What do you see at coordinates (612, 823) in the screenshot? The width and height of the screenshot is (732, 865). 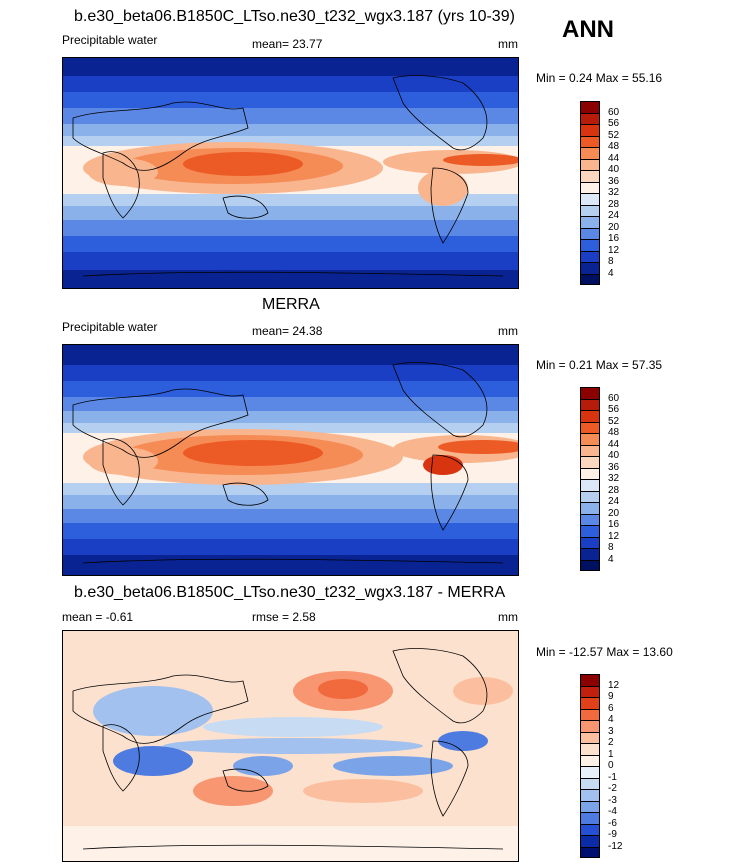 I see `colorbar-level-label: -6` at bounding box center [612, 823].